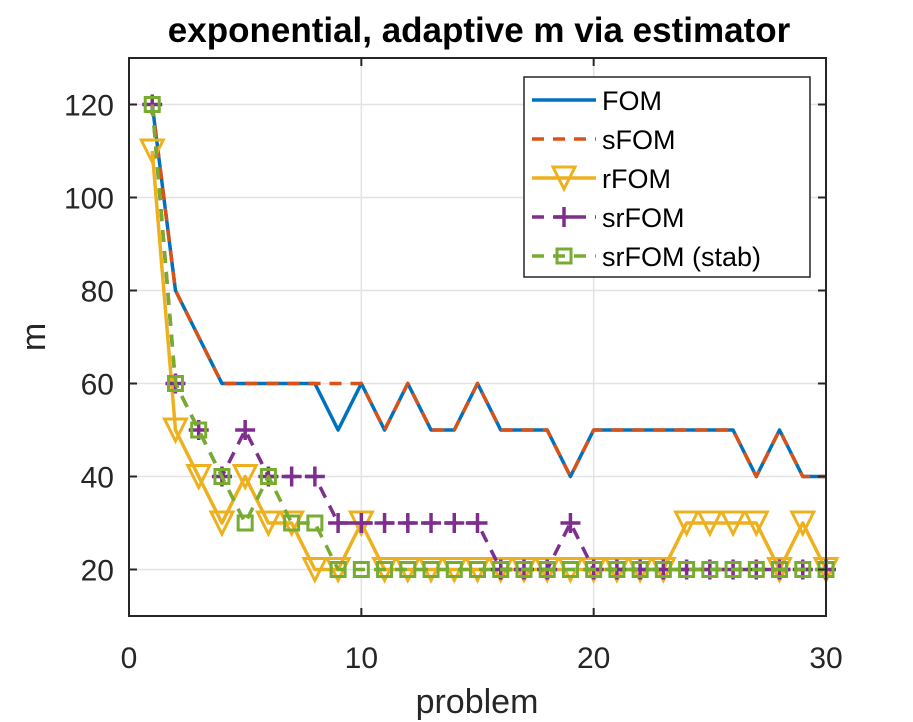 This screenshot has height=722, width=913. Describe the element at coordinates (97, 478) in the screenshot. I see `y-tick-label: 40` at that location.